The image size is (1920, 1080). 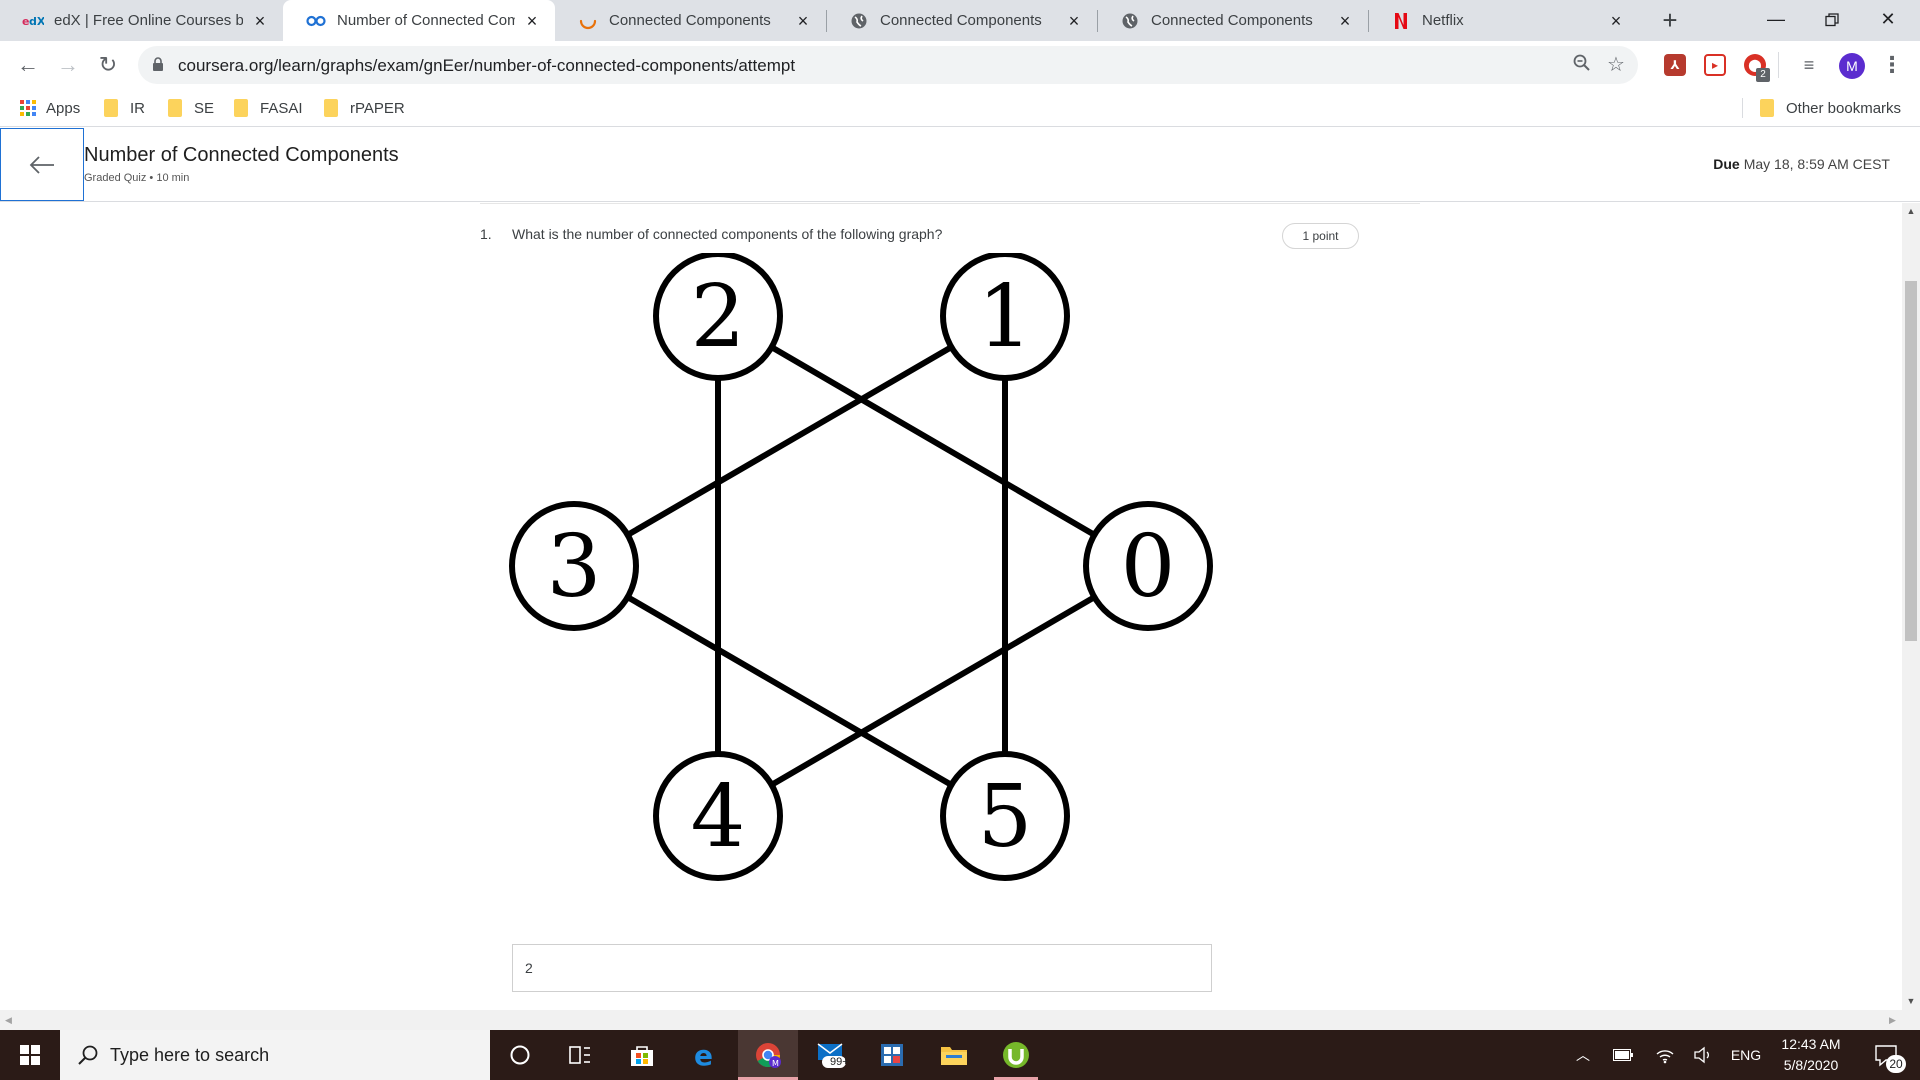 I want to click on tab-connected-components-2: Connected Components ×, so click(x=962, y=20).